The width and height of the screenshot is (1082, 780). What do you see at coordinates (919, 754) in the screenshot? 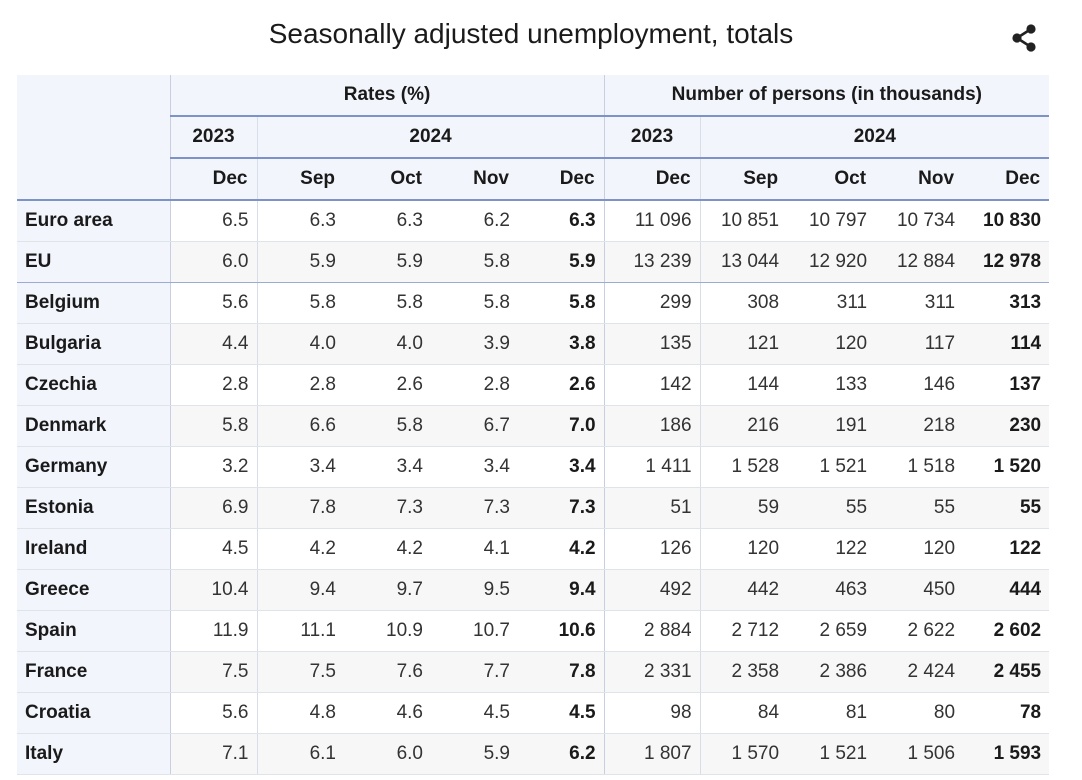
I see `persons-cell: 1 506` at bounding box center [919, 754].